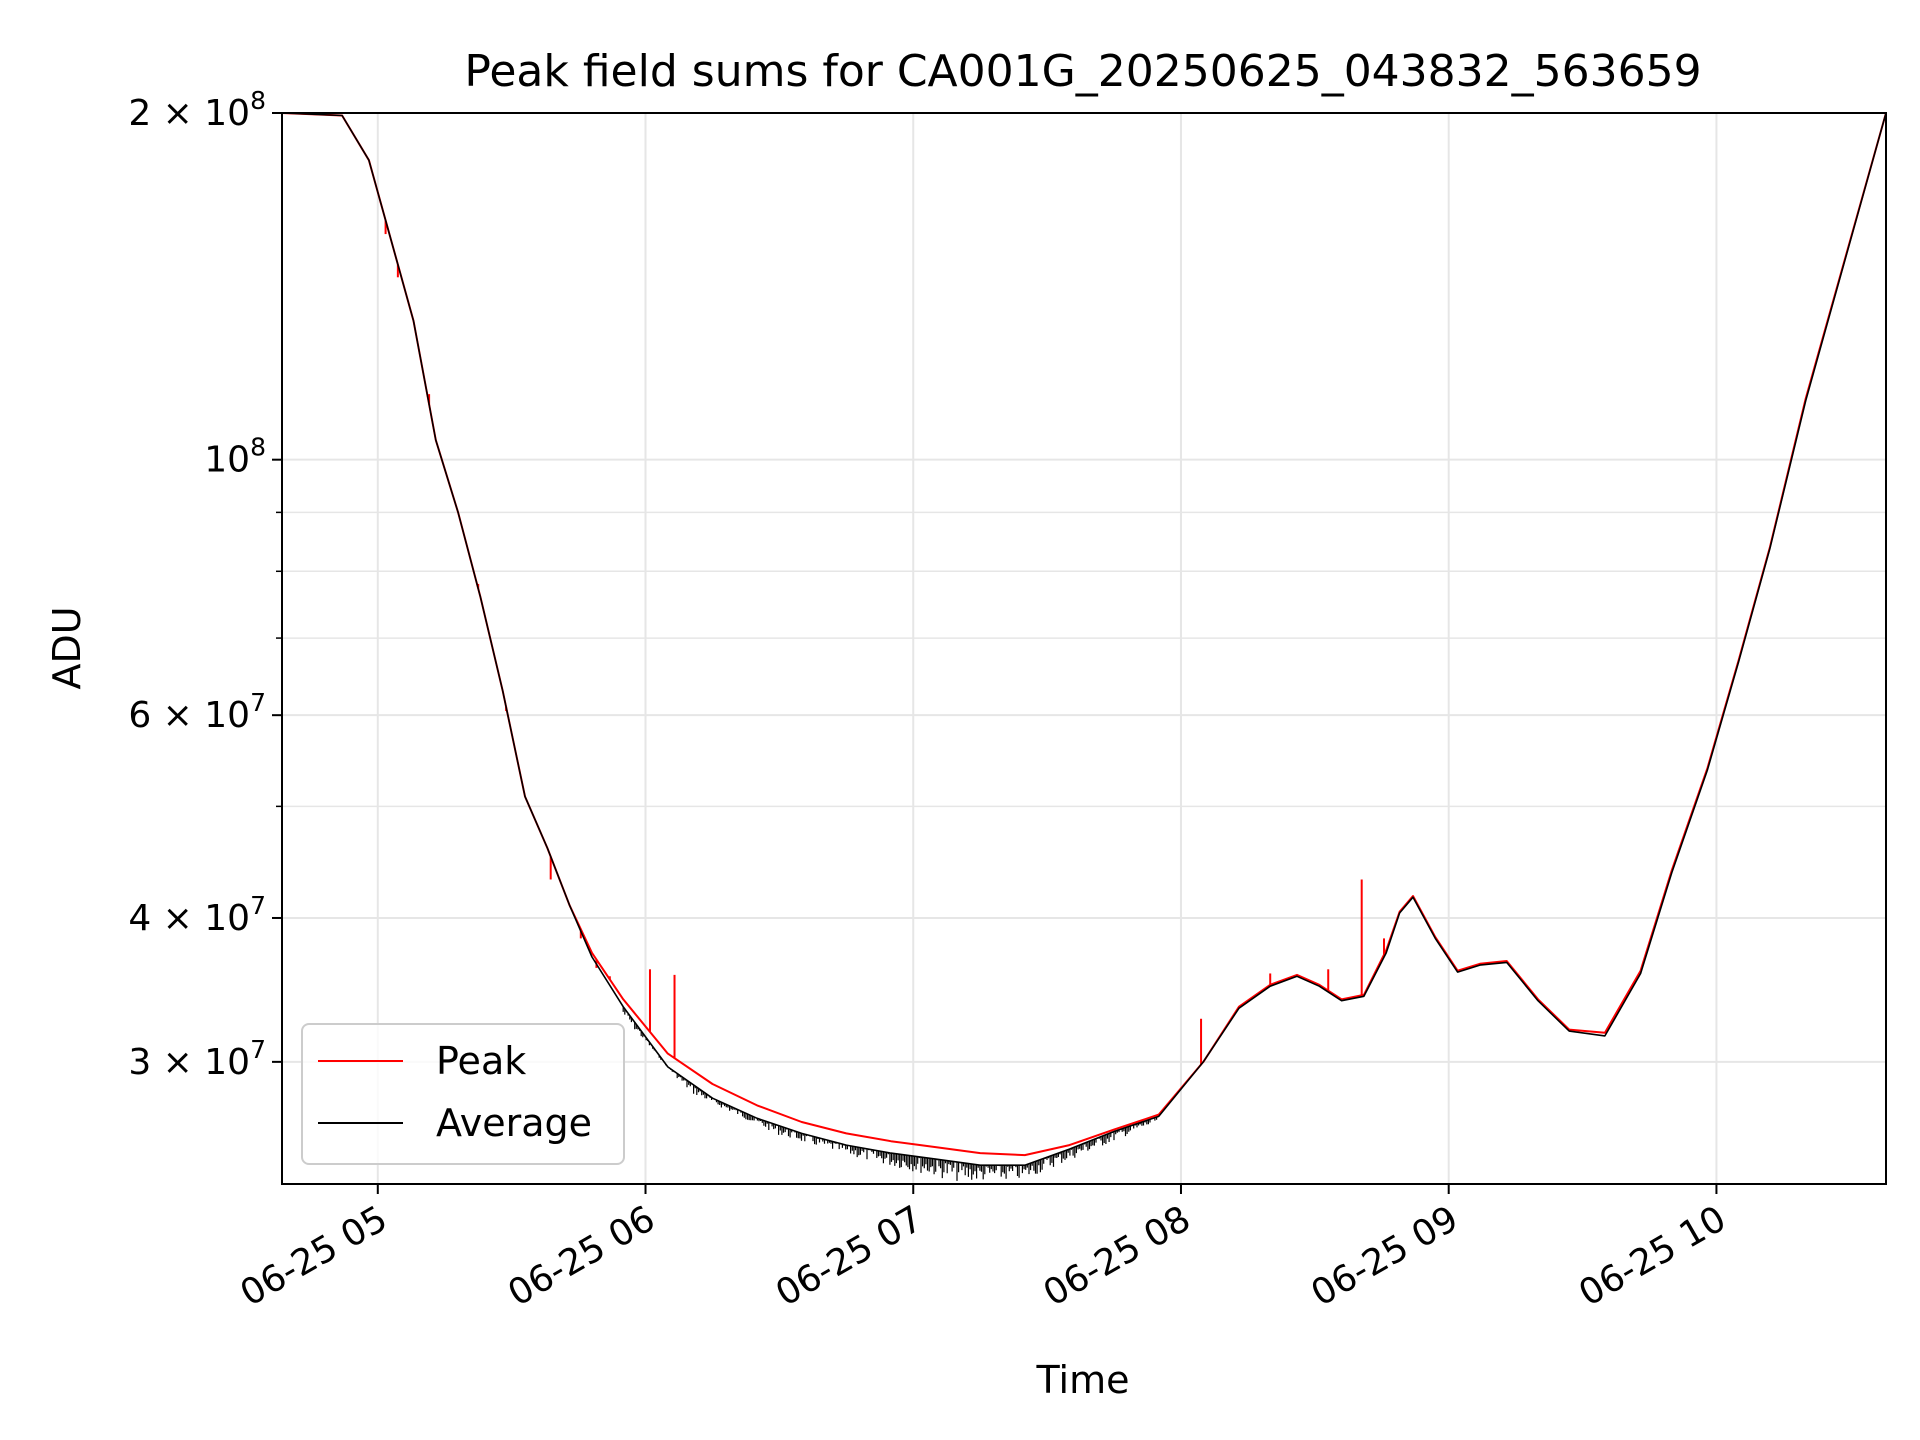  What do you see at coordinates (67, 647) in the screenshot?
I see `y-axis-label: ADU` at bounding box center [67, 647].